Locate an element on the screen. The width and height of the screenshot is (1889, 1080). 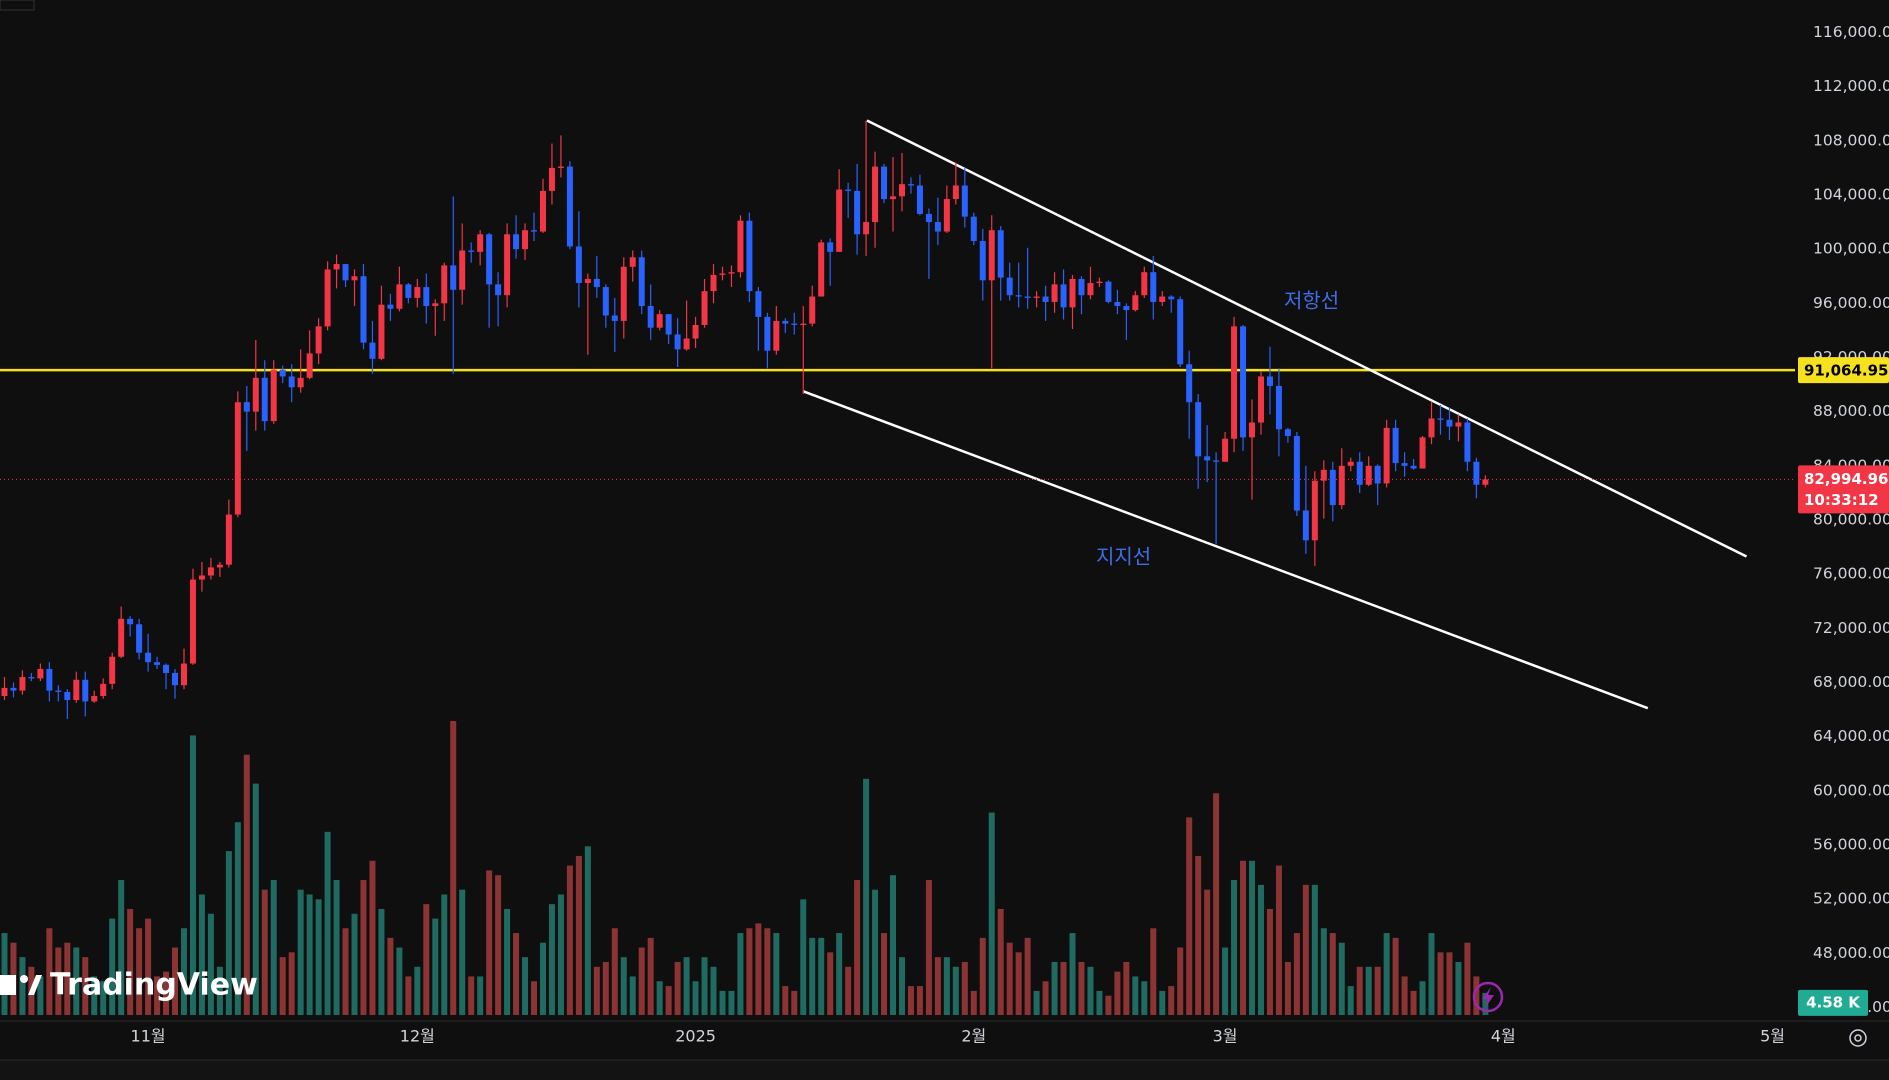
settings-icon is located at coordinates (1858, 1038).